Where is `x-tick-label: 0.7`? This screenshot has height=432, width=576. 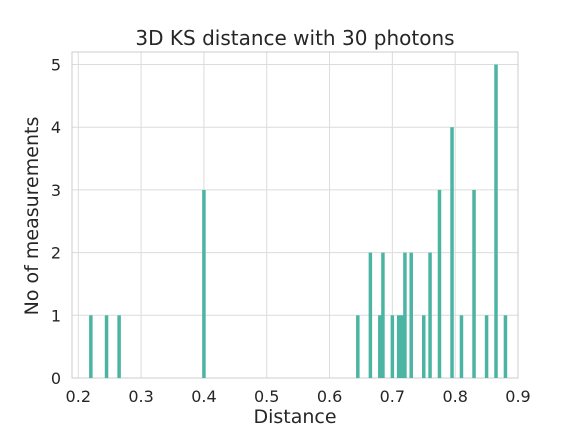
x-tick-label: 0.7 is located at coordinates (392, 396).